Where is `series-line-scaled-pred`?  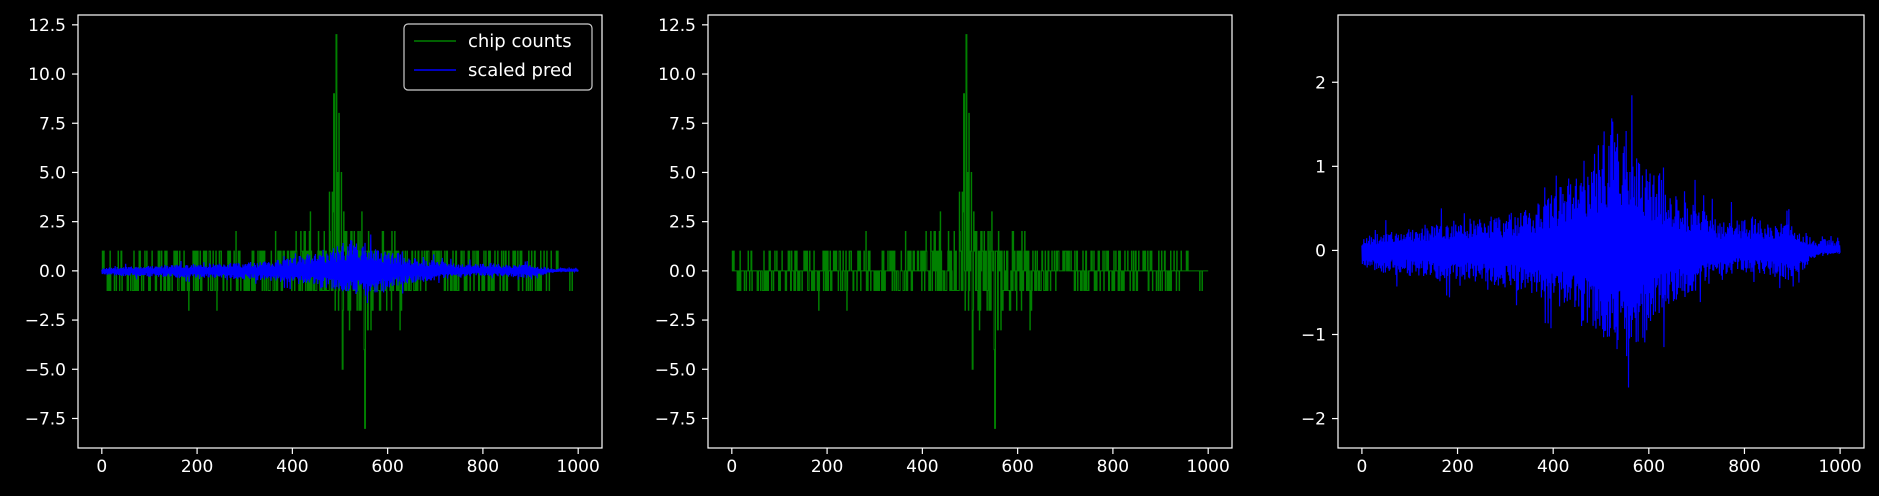 series-line-scaled-pred is located at coordinates (340, 268).